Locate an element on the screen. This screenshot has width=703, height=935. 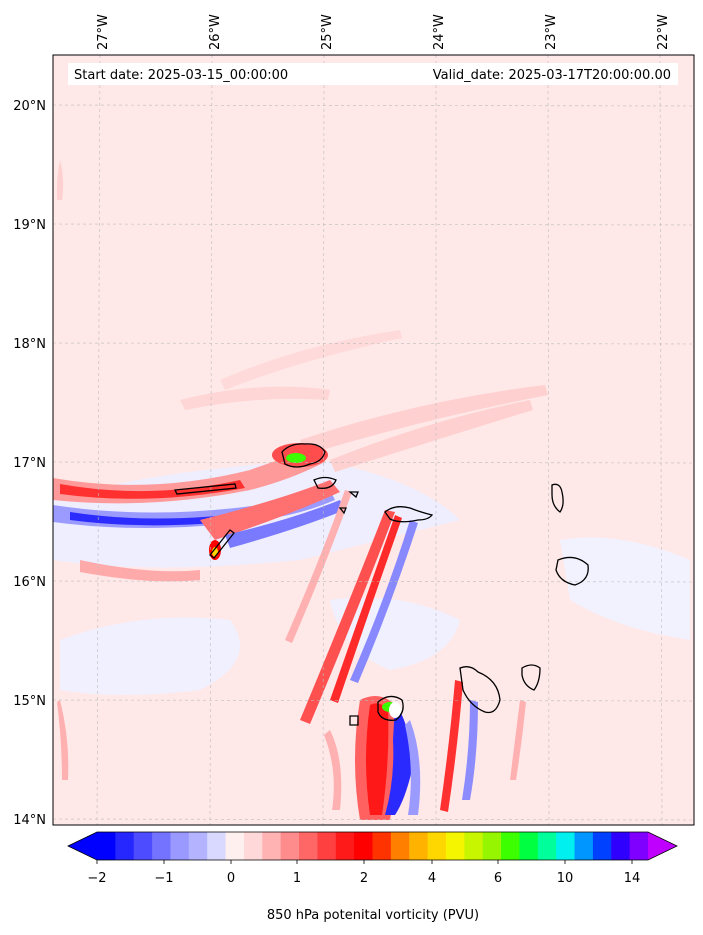
colorbar-title: 850 hPa potenital vorticity (PVU) is located at coordinates (373, 915).